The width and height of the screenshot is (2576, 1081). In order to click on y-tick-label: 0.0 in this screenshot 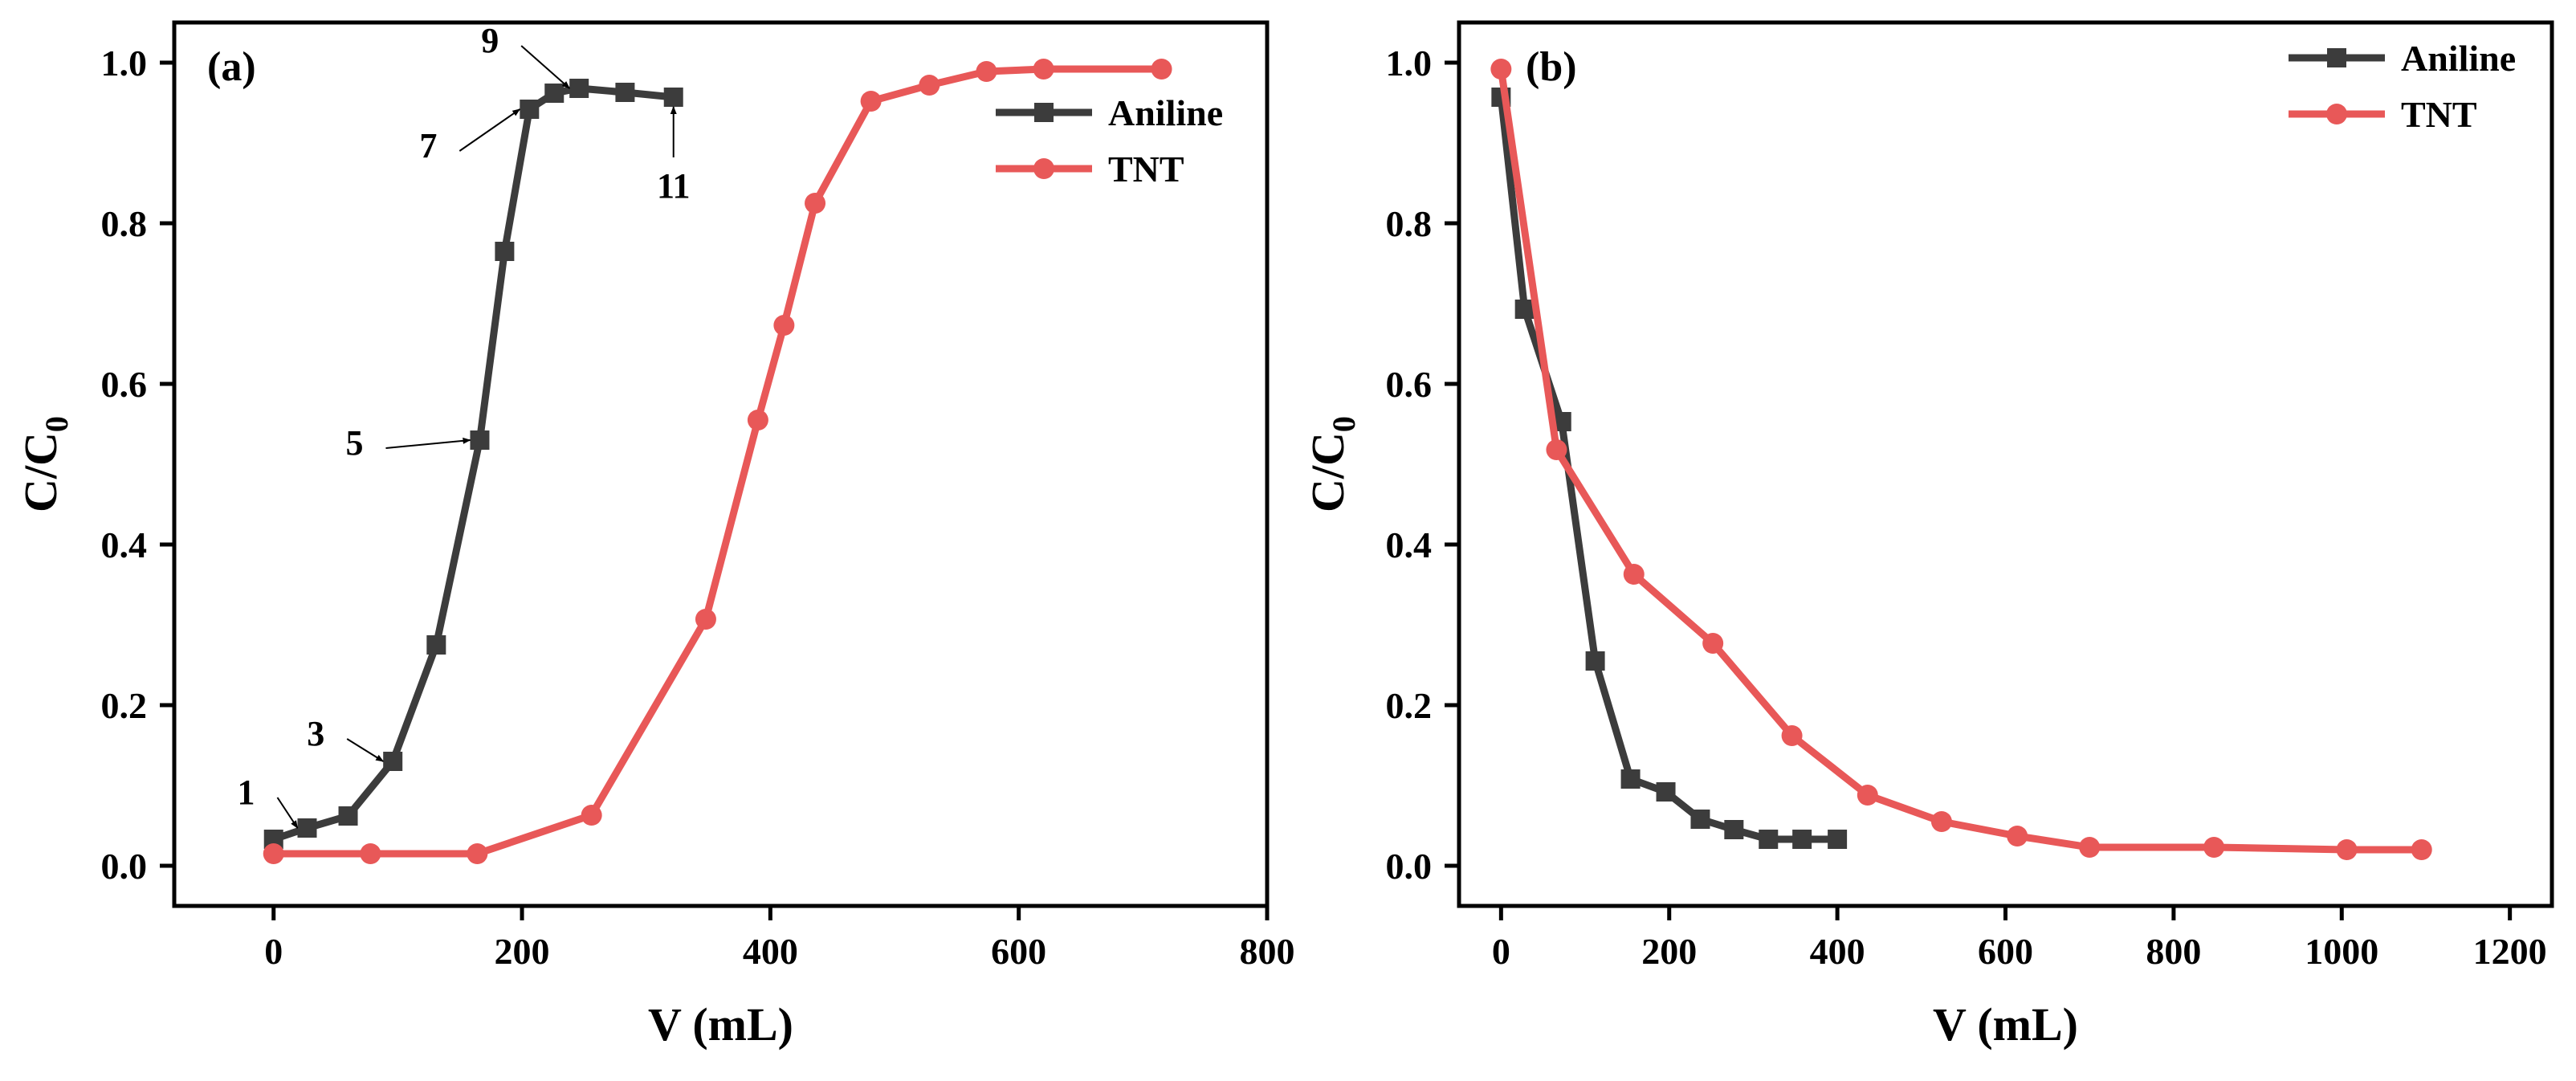, I will do `click(1409, 866)`.